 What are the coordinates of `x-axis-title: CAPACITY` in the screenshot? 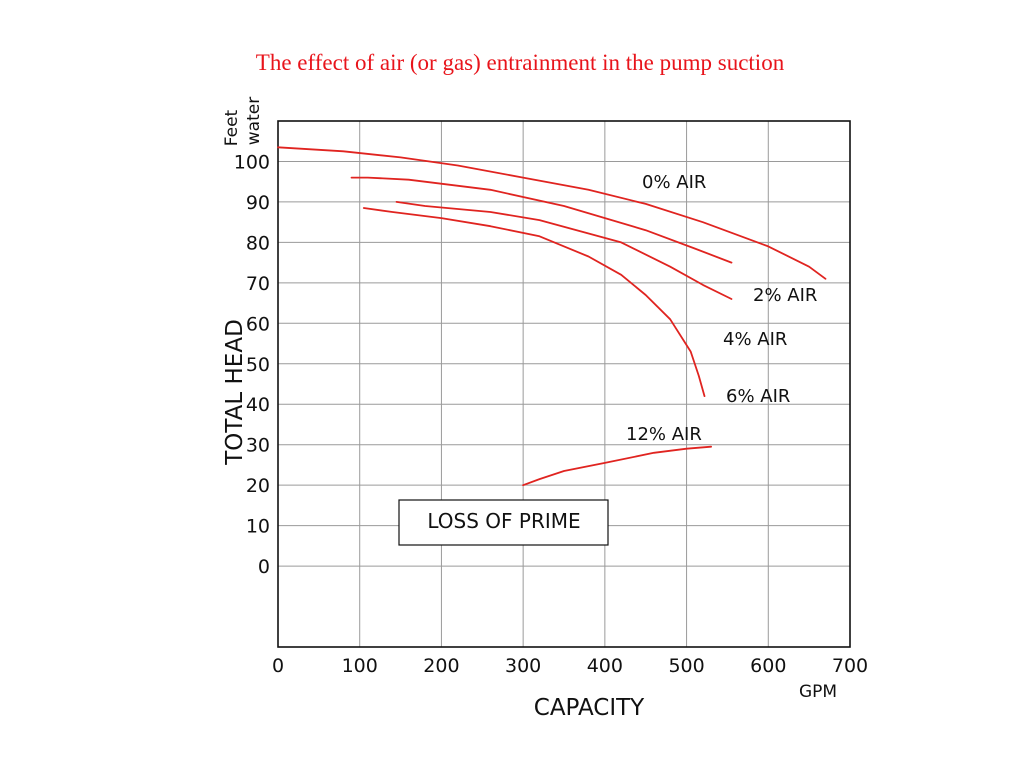 It's located at (589, 708).